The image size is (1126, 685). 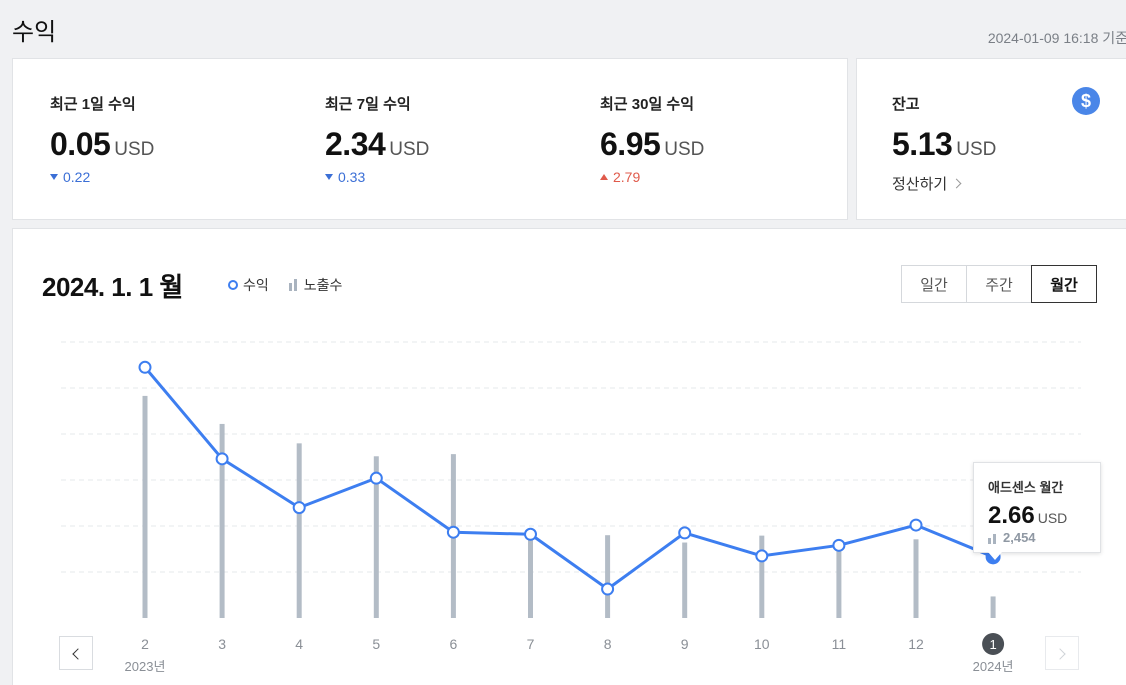 What do you see at coordinates (916, 644) in the screenshot?
I see `x-tick-label: 12` at bounding box center [916, 644].